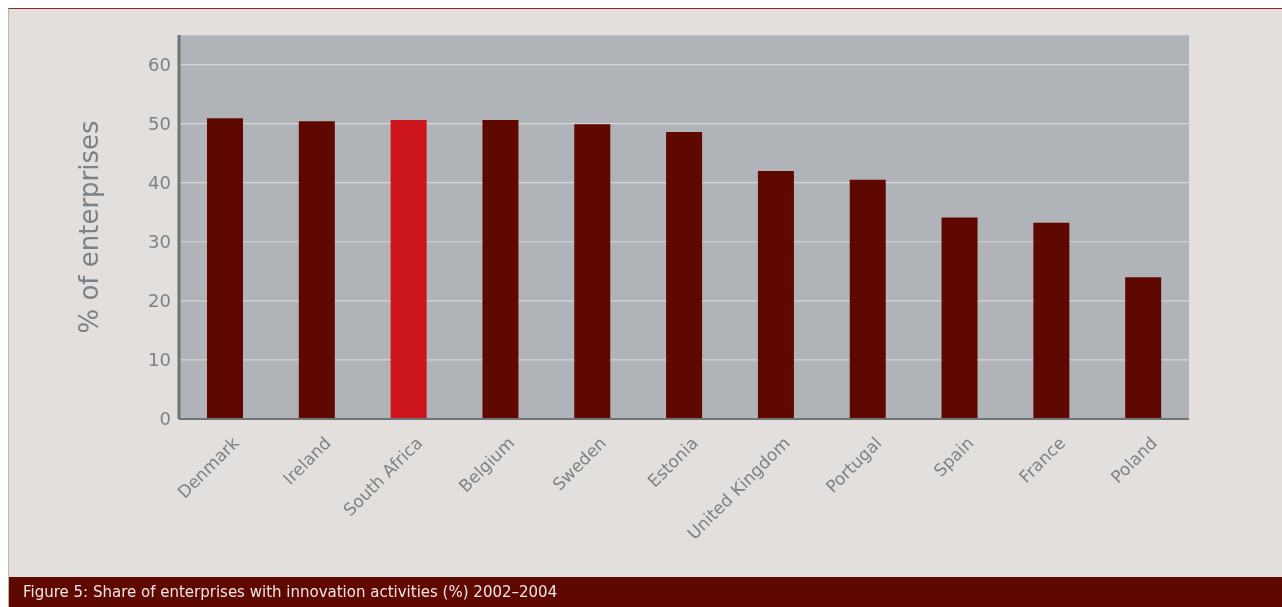 The height and width of the screenshot is (607, 1282). What do you see at coordinates (159, 360) in the screenshot?
I see `y-tick-label: 10` at bounding box center [159, 360].